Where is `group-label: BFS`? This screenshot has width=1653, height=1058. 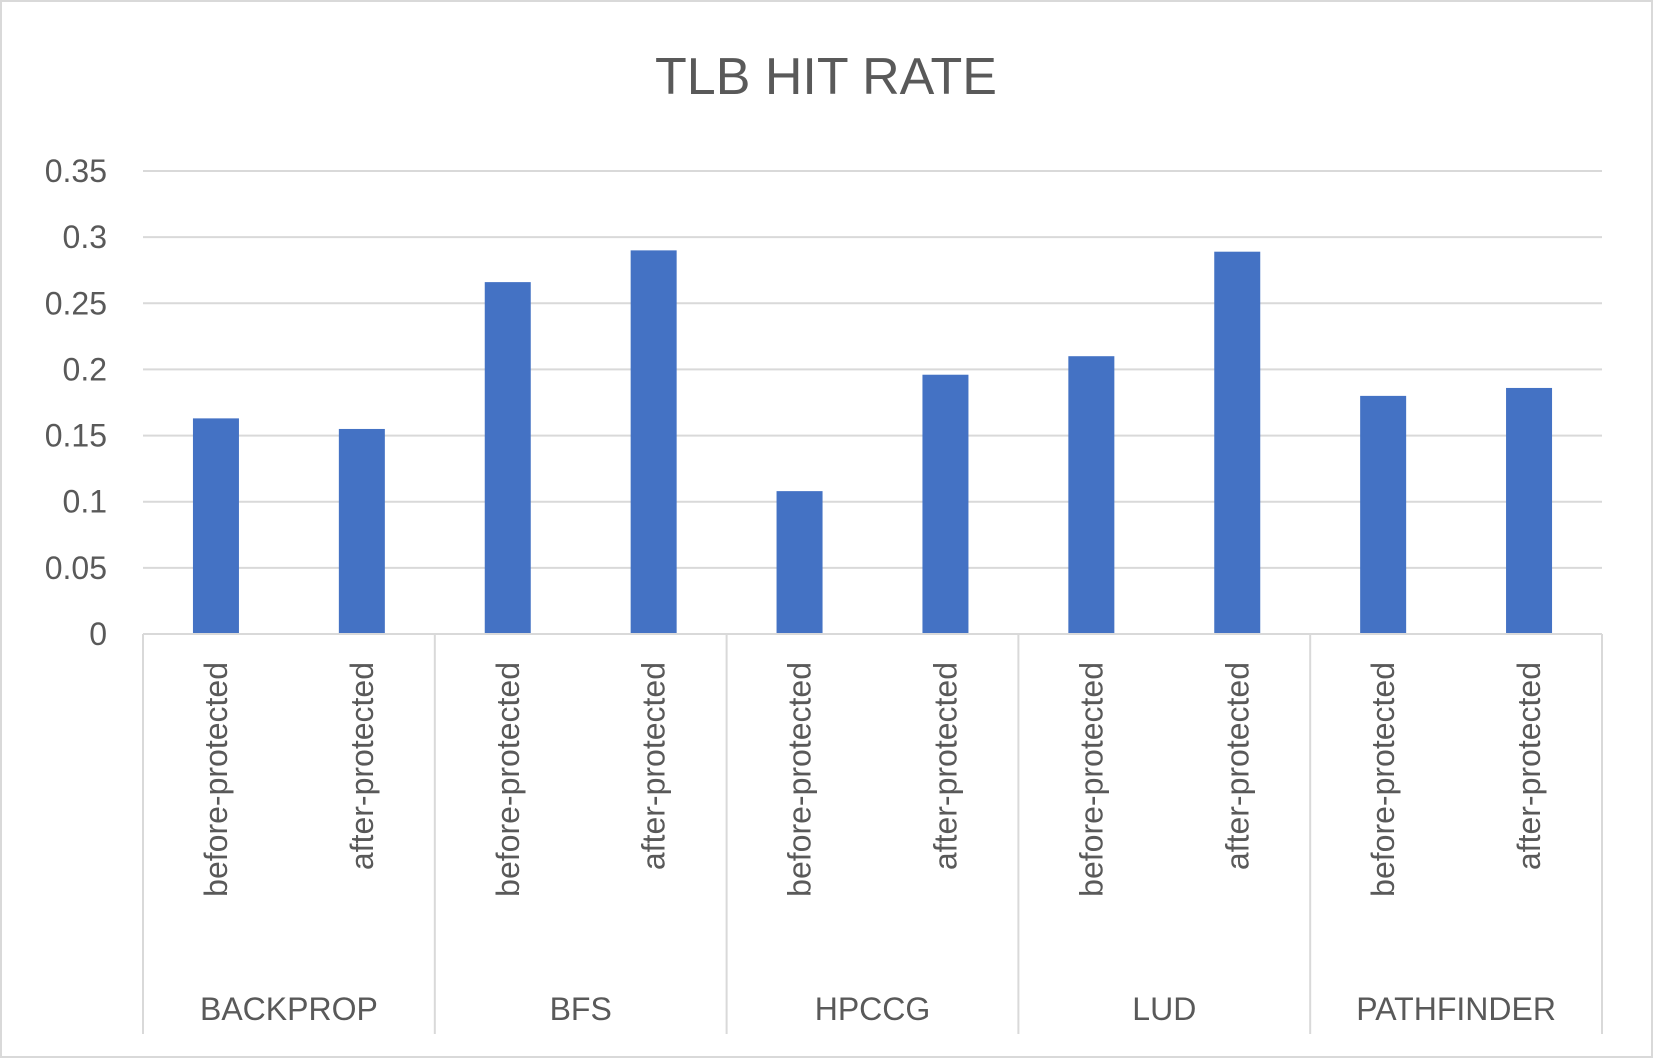 group-label: BFS is located at coordinates (581, 1009).